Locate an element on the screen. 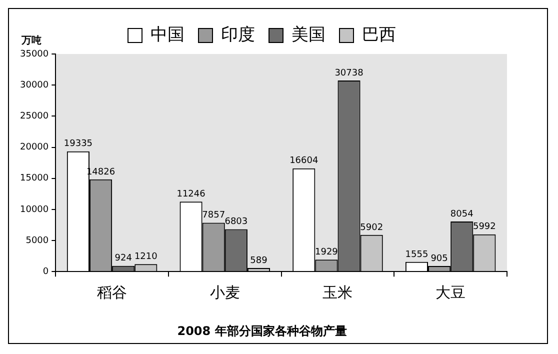  data-label: 6803 is located at coordinates (236, 222).